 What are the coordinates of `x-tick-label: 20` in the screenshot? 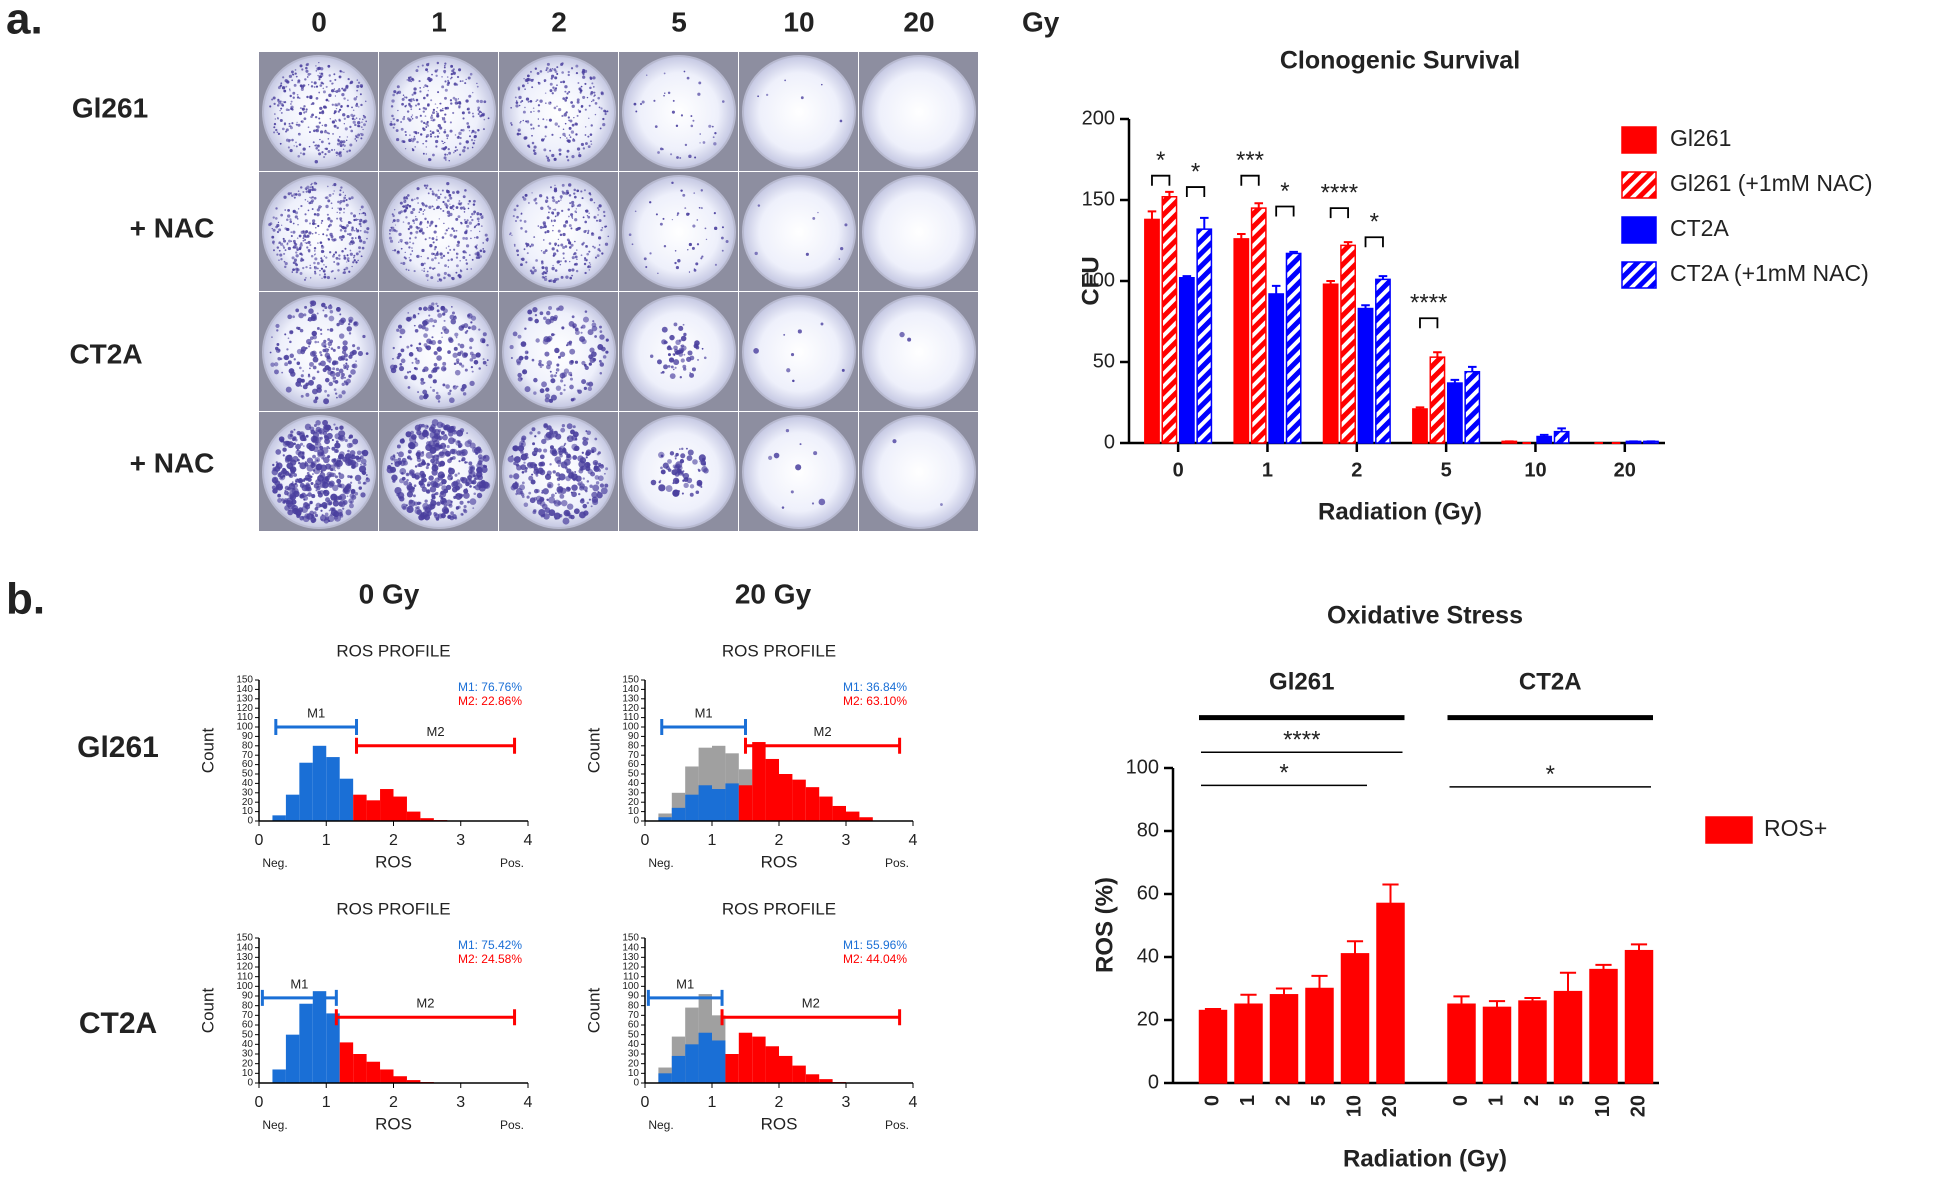 It's located at (1638, 1106).